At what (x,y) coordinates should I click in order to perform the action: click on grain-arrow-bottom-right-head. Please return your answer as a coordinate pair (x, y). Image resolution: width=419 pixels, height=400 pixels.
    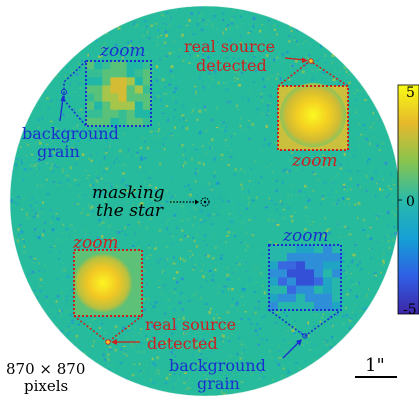
    Looking at the image, I should click on (299, 342).